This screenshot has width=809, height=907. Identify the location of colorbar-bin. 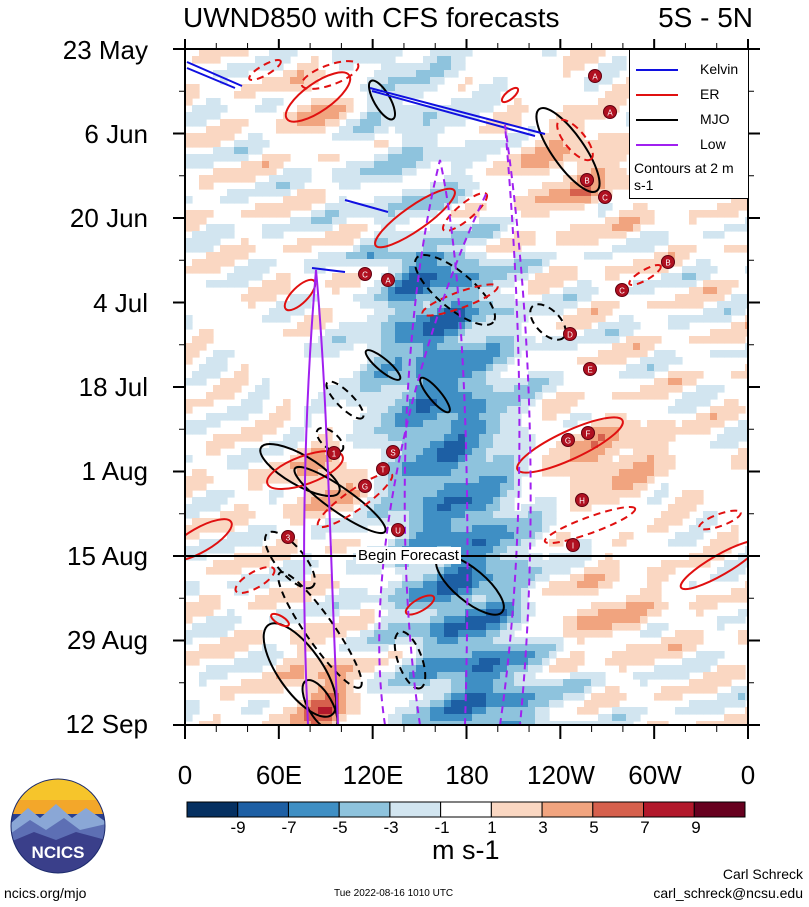
(567, 809).